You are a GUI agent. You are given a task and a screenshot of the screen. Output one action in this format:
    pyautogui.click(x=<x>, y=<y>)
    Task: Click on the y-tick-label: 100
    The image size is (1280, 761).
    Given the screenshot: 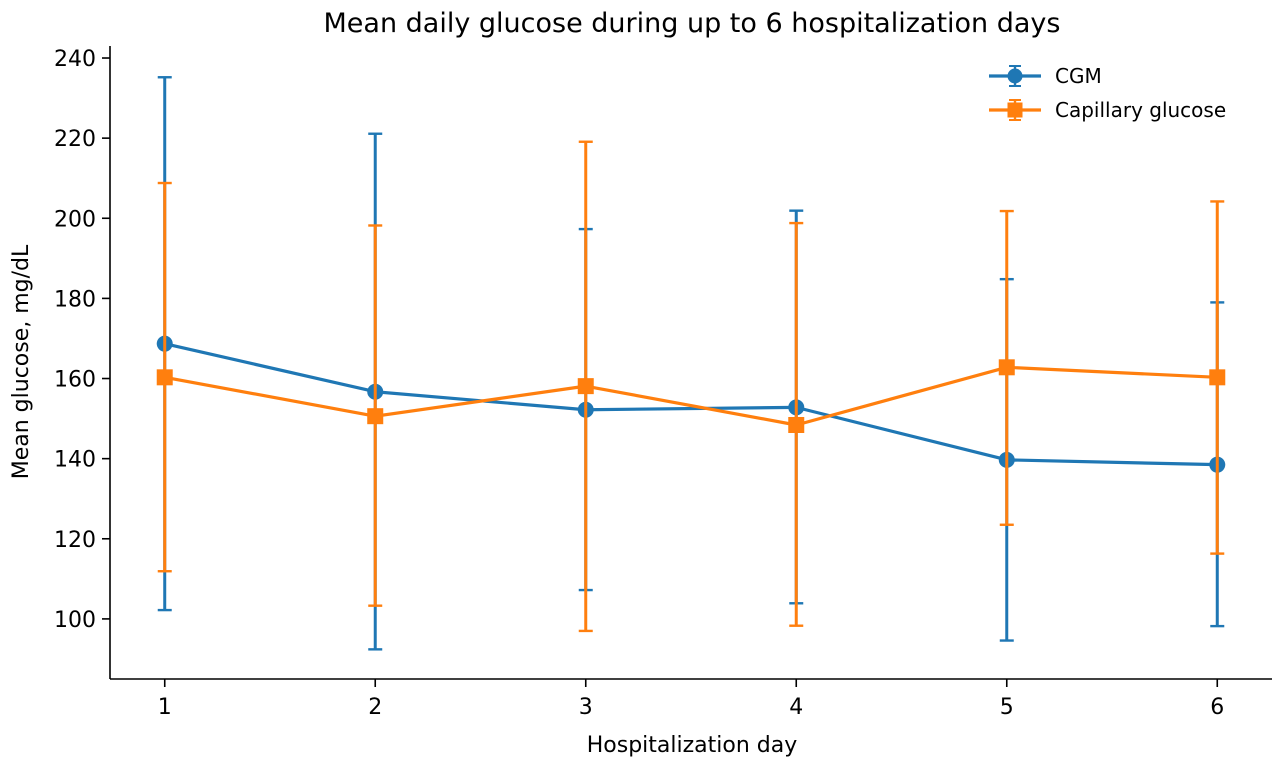 What is the action you would take?
    pyautogui.click(x=75, y=620)
    